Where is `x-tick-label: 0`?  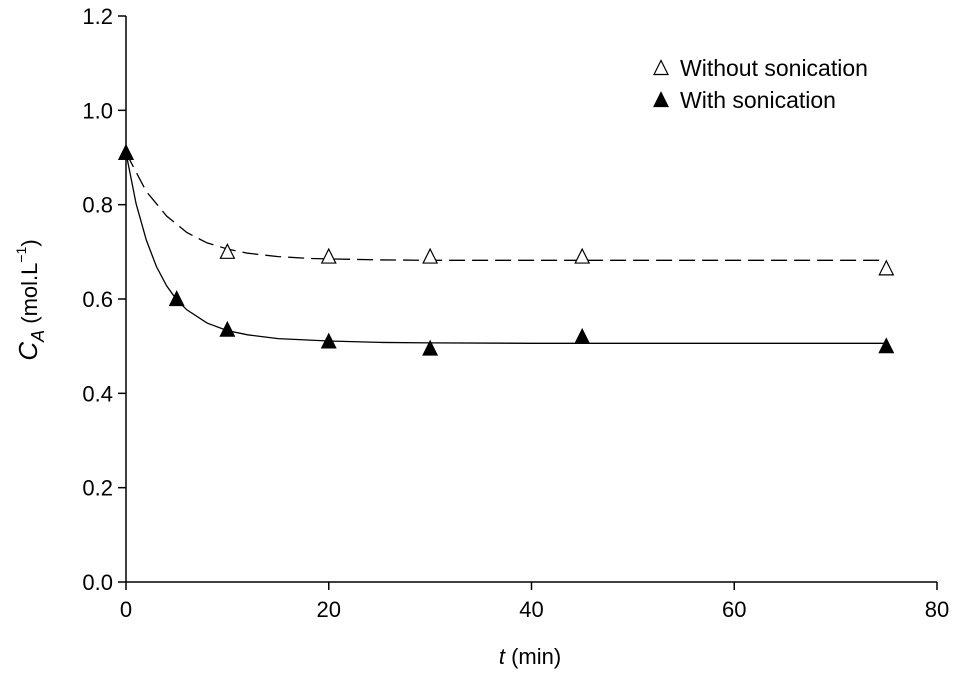 x-tick-label: 0 is located at coordinates (126, 609).